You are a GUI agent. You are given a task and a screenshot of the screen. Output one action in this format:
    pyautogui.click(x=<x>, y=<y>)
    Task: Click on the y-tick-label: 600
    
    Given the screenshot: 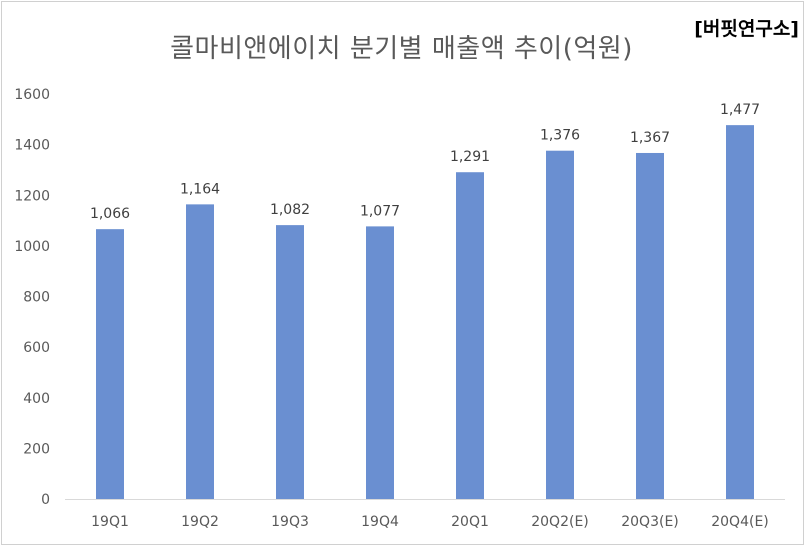 What is the action you would take?
    pyautogui.click(x=36, y=348)
    